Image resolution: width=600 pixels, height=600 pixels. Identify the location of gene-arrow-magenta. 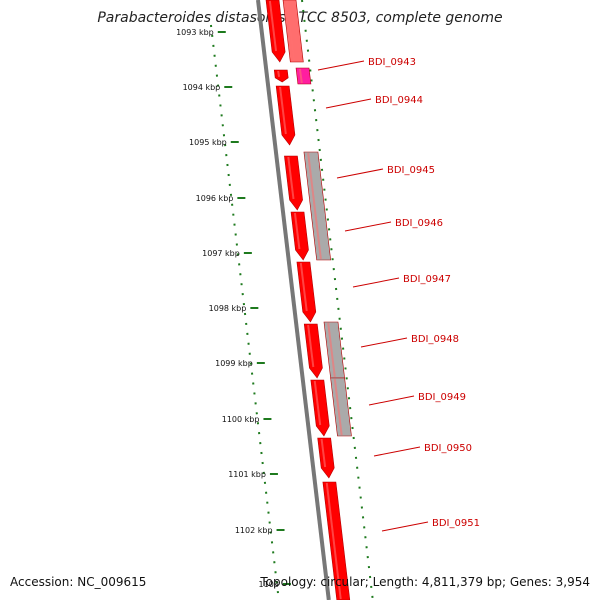
(303, 76).